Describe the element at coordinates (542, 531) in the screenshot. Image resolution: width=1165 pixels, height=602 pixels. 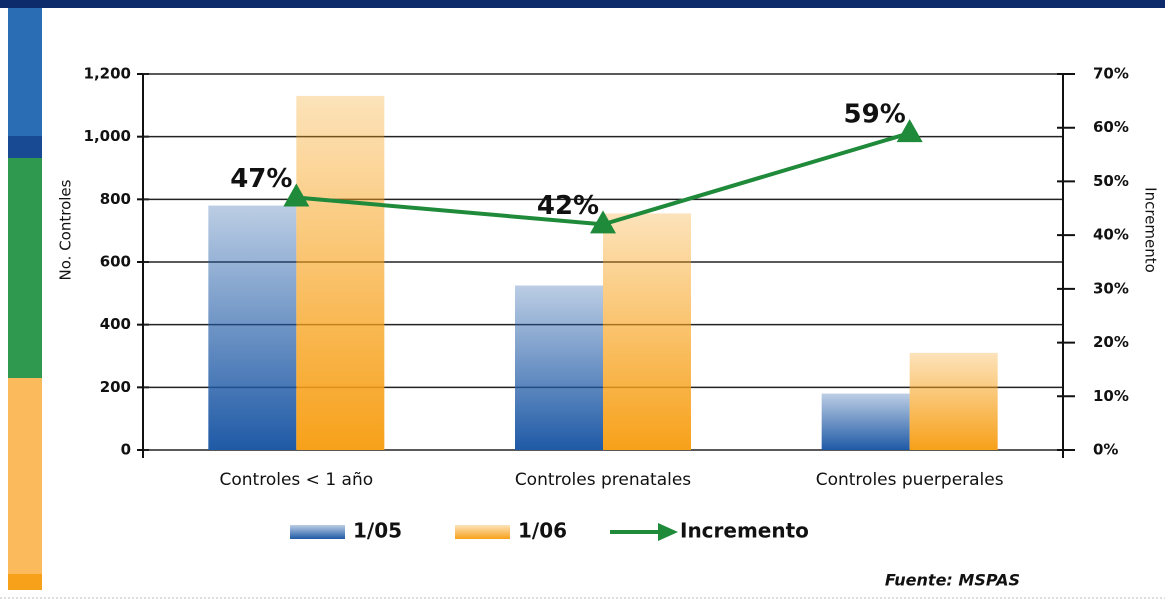
I see `legend-label: 1/06` at that location.